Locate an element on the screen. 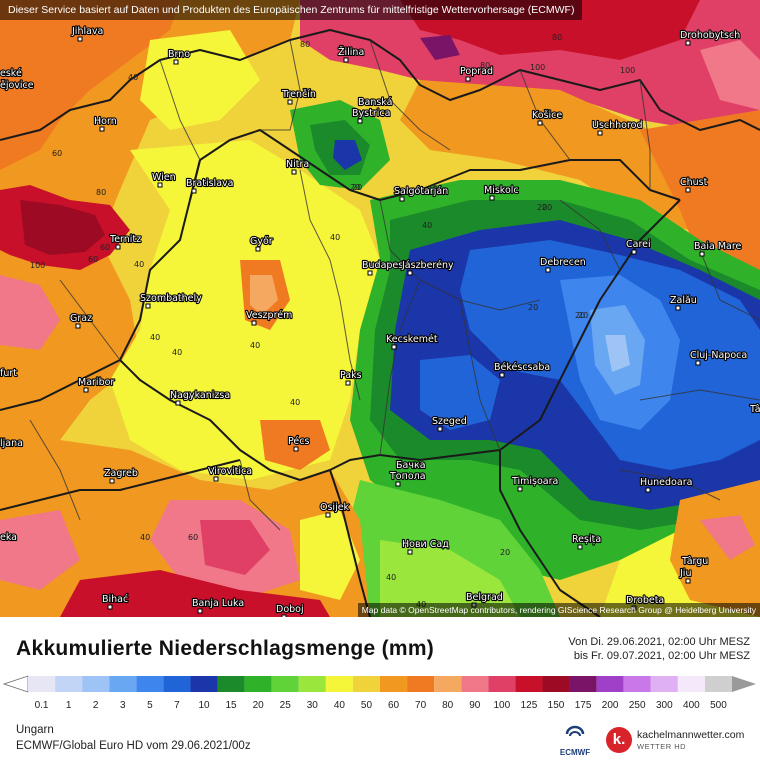  city-marker: Brno is located at coordinates (179, 56).